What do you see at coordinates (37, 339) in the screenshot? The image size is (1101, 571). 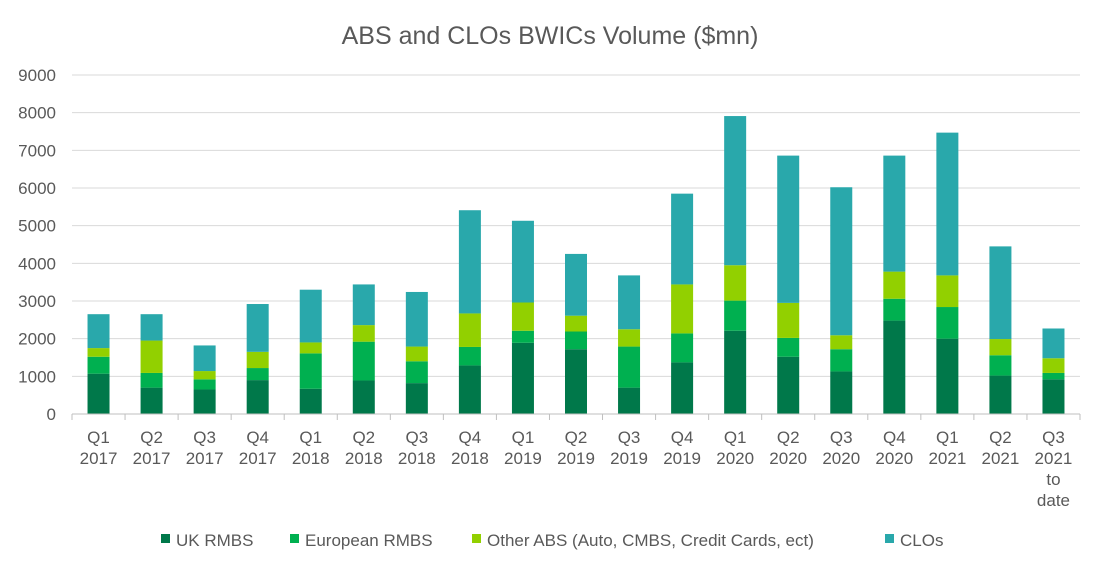 I see `y-tick-label: 2000` at bounding box center [37, 339].